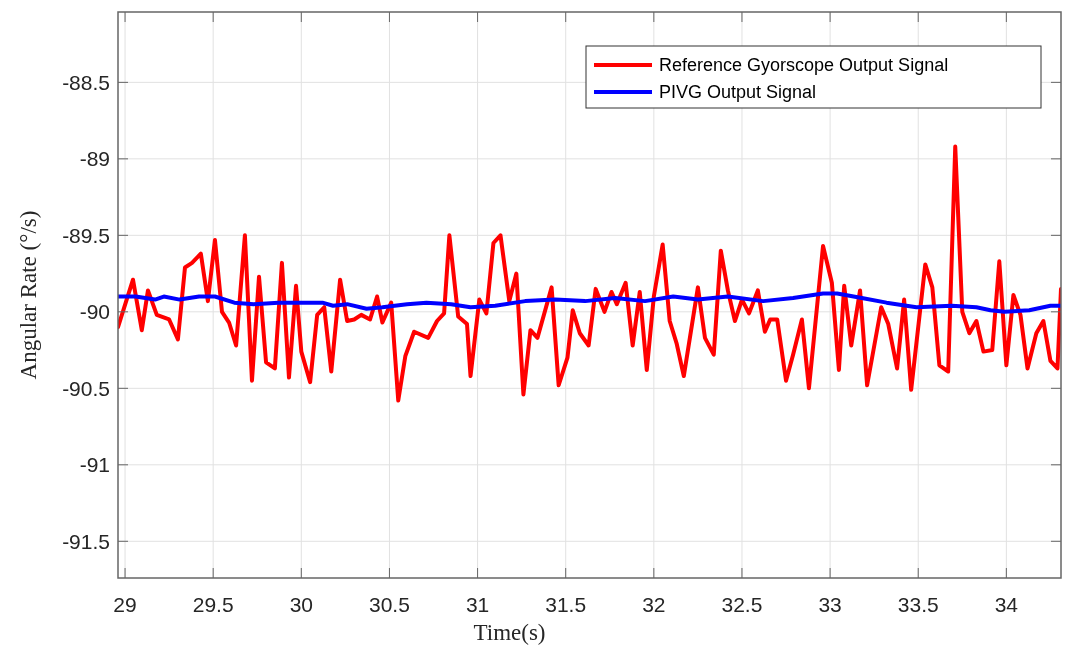 This screenshot has width=1071, height=662. What do you see at coordinates (477, 604) in the screenshot?
I see `x-tick-label: 31` at bounding box center [477, 604].